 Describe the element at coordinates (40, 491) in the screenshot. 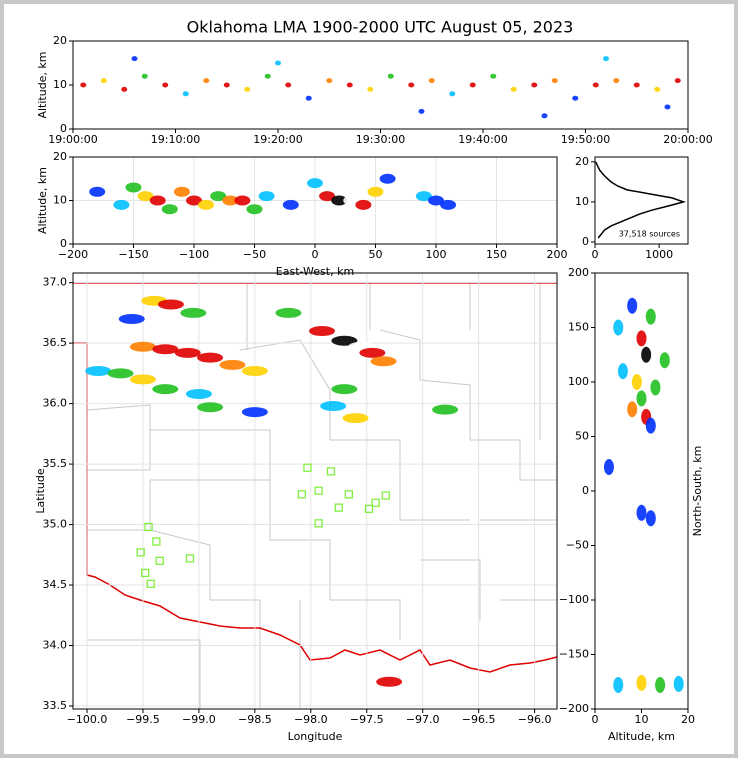

I see `y-axis-label: Latitude` at that location.